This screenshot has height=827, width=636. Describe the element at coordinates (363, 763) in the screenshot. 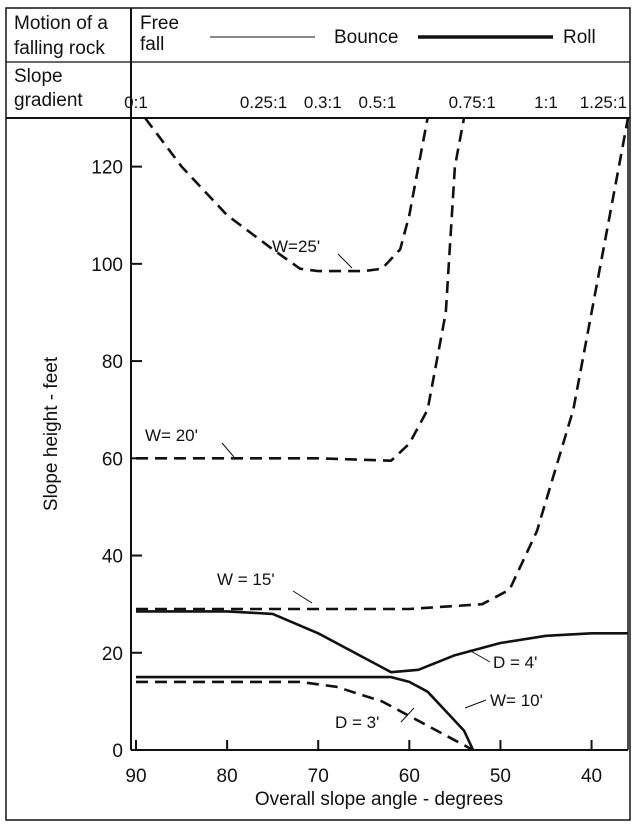

I see `x-axis-ticks: 90 80 70 60 50 40` at that location.